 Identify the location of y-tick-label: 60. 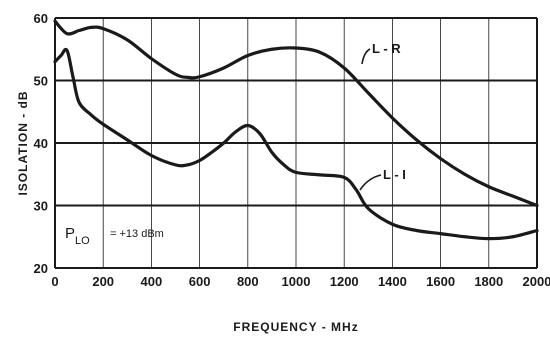
(41, 18).